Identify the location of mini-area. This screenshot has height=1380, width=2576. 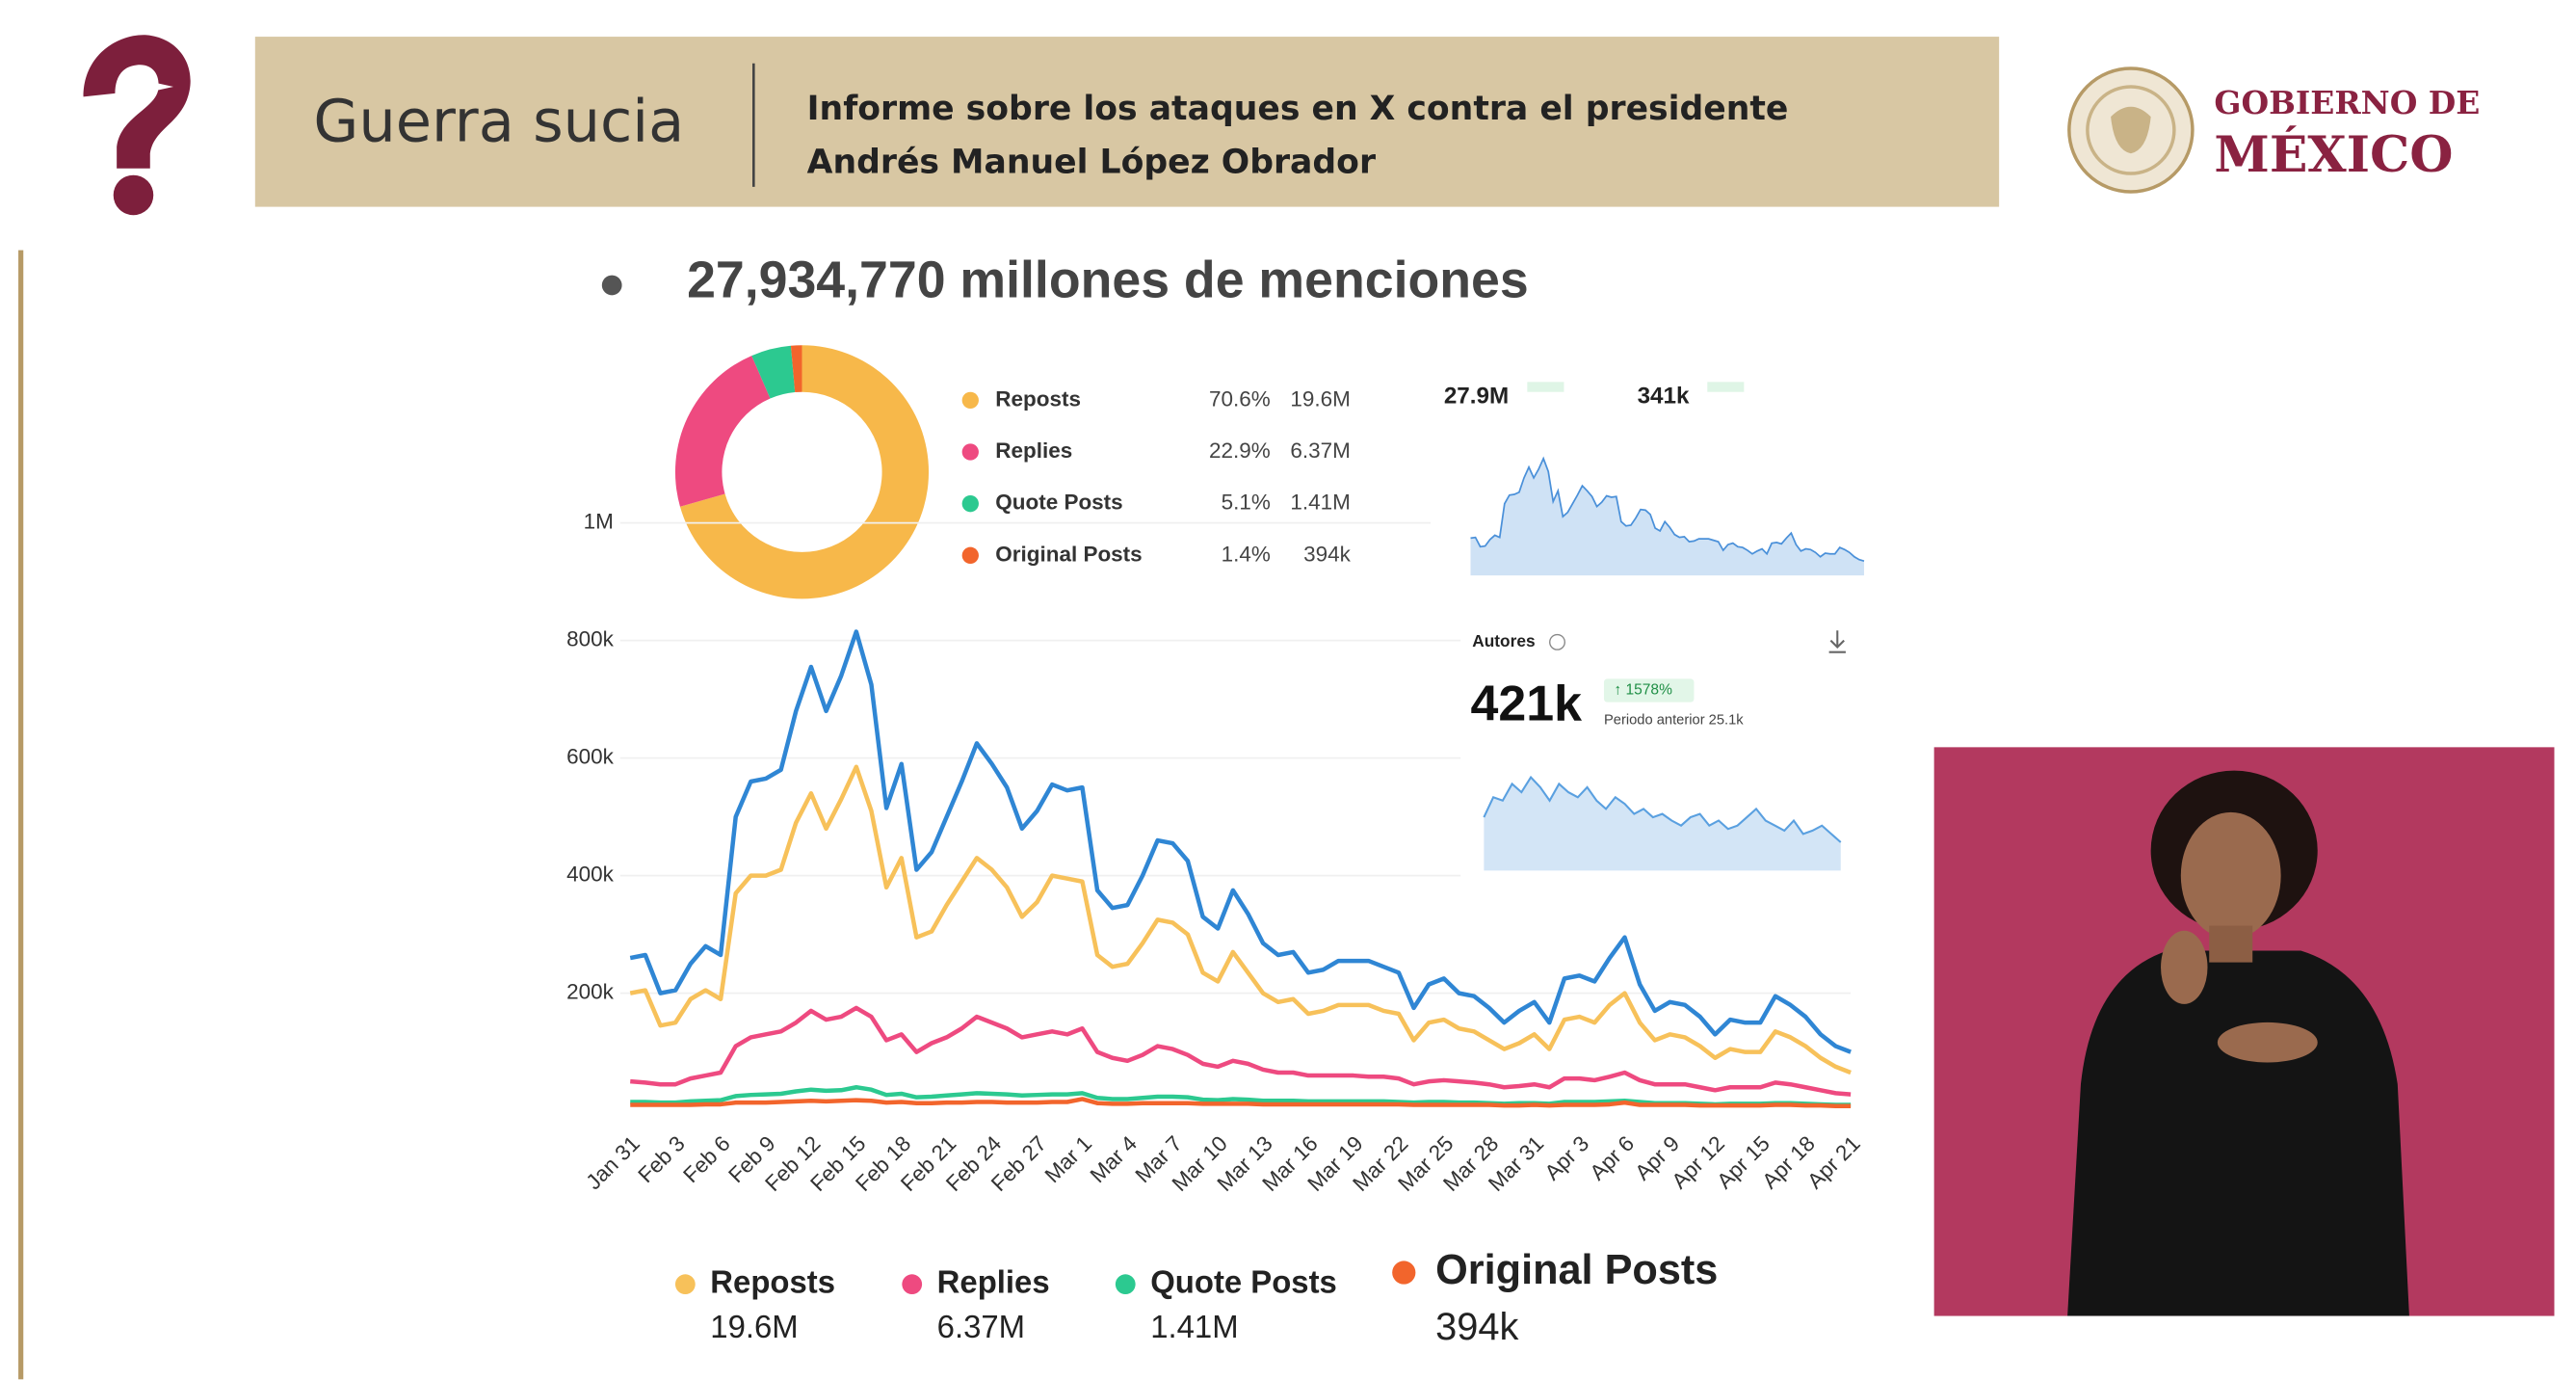
(1667, 517).